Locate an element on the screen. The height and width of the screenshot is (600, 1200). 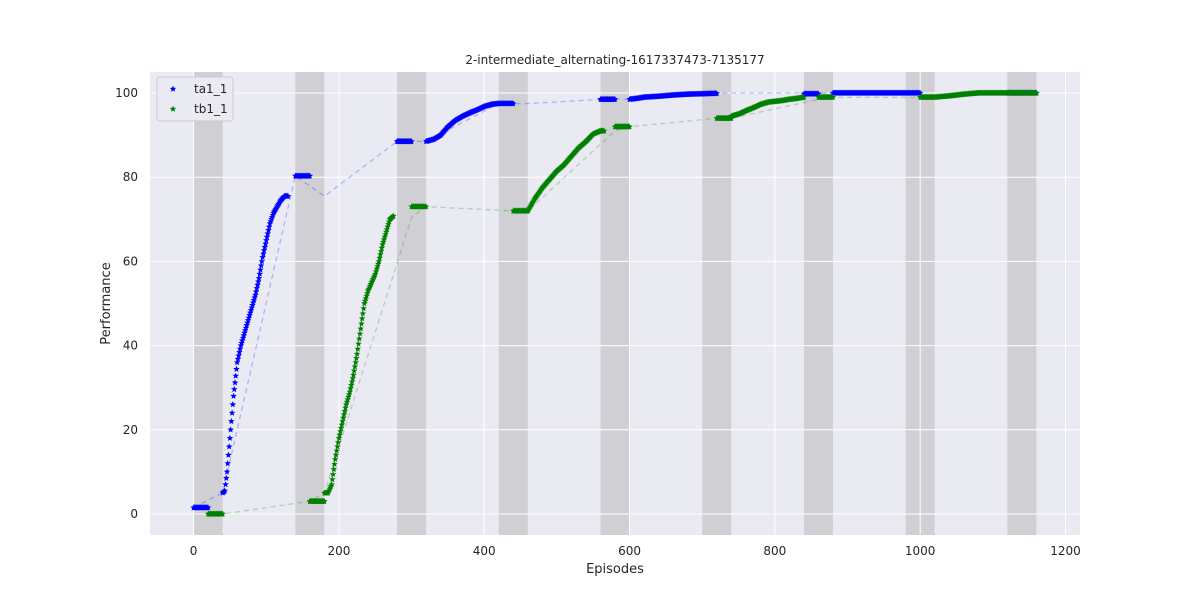
x-tick-label: 1000 is located at coordinates (920, 551).